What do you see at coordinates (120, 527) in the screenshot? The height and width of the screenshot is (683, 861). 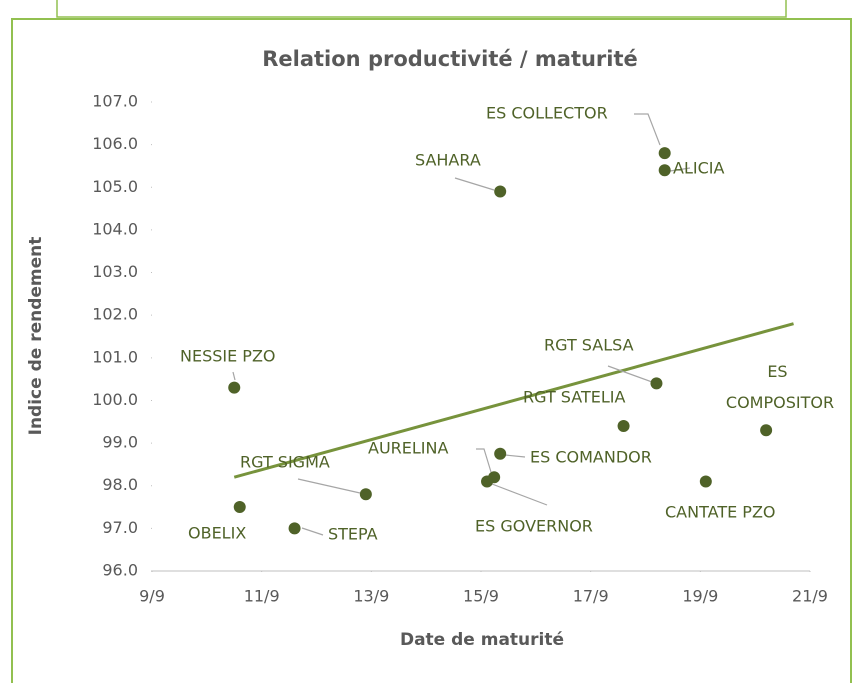 I see `y-tick-label: 97.0` at bounding box center [120, 527].